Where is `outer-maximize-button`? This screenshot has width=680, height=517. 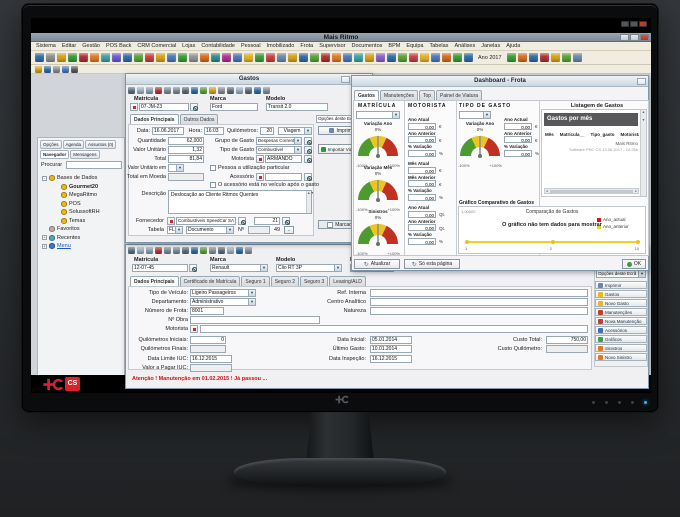
outer-maximize-button is located at coordinates (634, 24).